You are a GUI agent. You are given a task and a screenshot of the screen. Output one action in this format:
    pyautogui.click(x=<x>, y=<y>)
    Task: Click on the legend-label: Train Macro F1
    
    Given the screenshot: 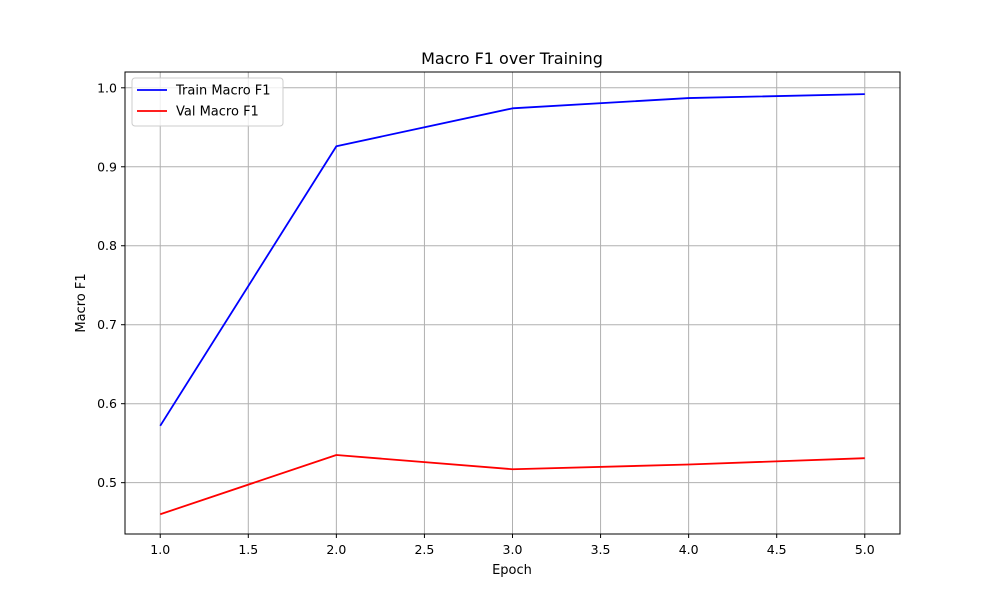 What is the action you would take?
    pyautogui.click(x=223, y=91)
    